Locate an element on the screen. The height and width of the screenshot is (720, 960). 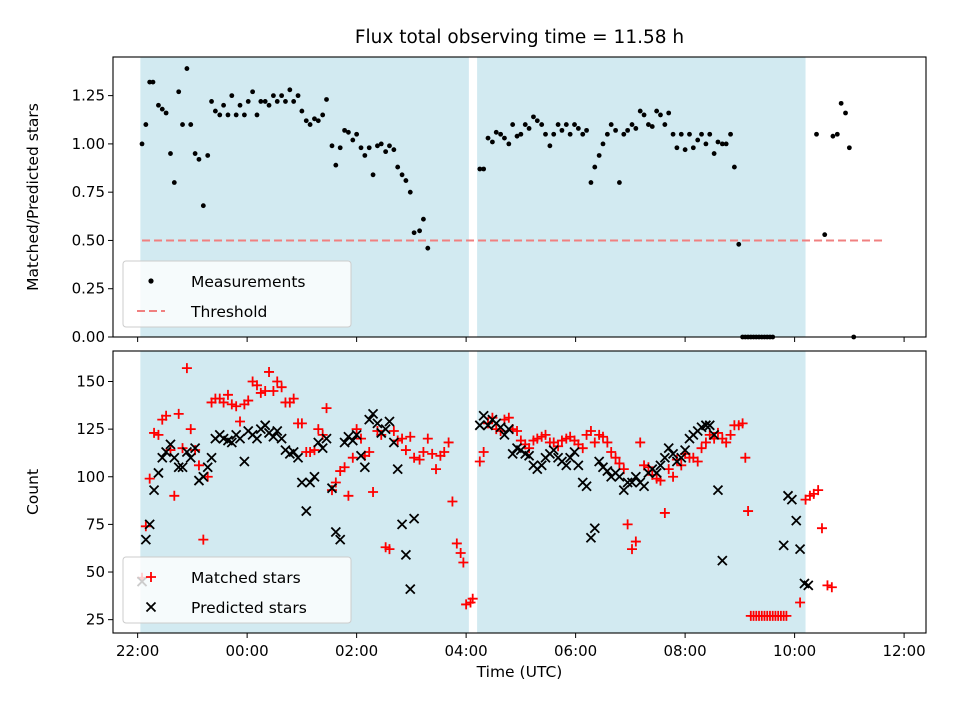
x-tick-label: 12:00 is located at coordinates (903, 651).